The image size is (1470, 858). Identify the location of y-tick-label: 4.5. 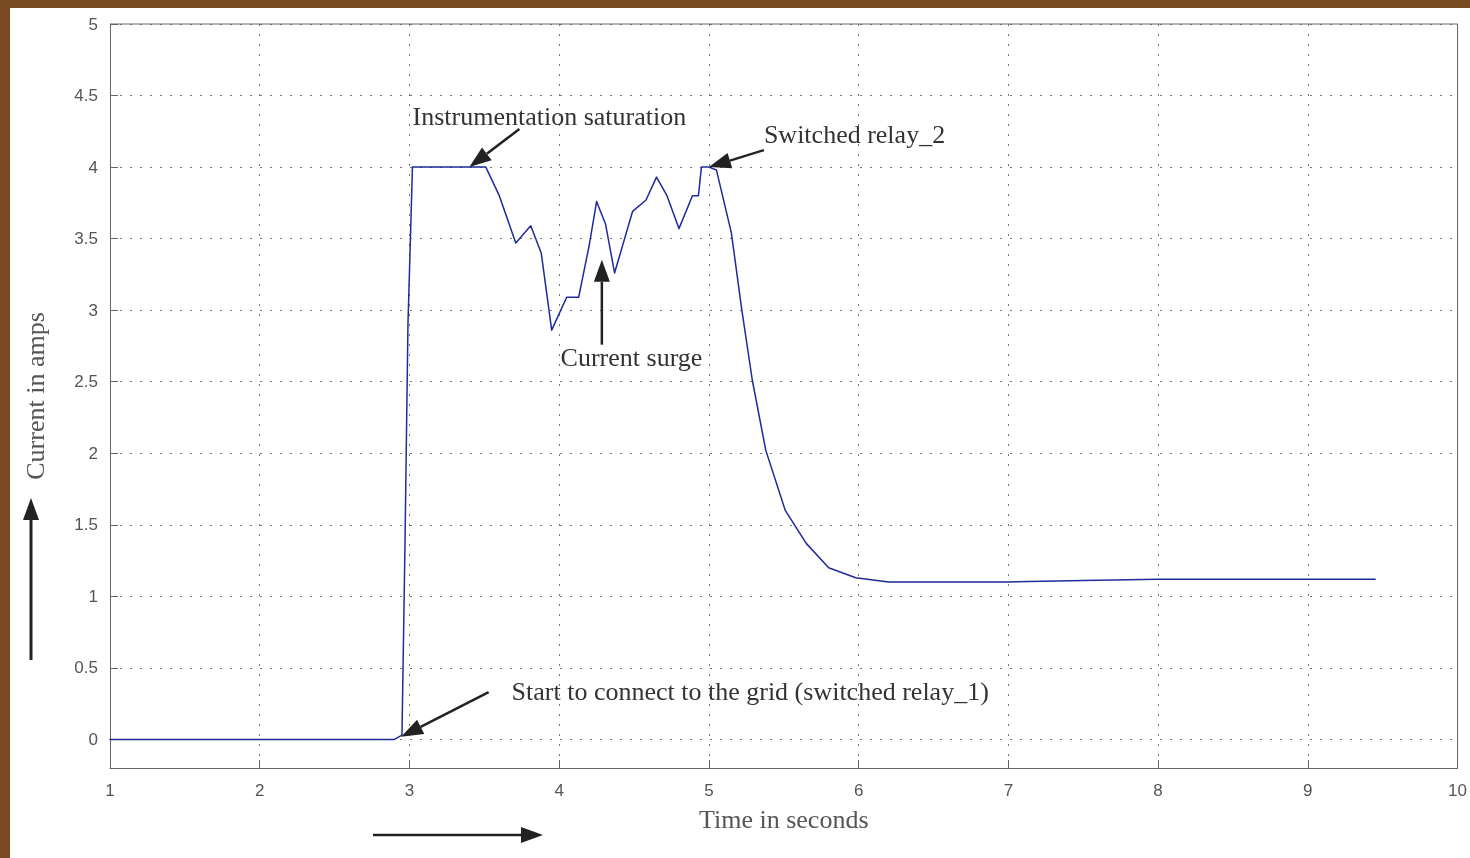
(86, 96).